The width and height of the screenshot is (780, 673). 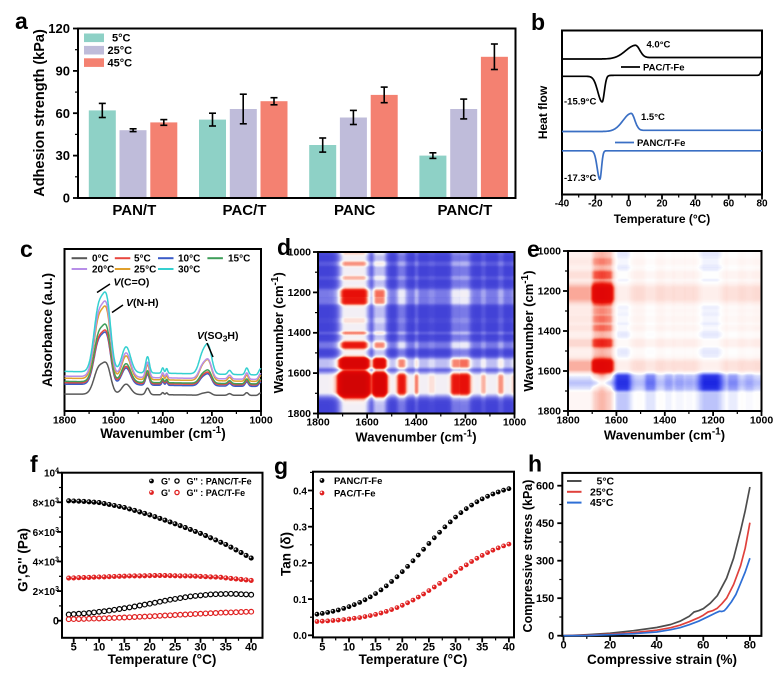 What do you see at coordinates (300, 600) in the screenshot?
I see `svg-text: 0.1` at bounding box center [300, 600].